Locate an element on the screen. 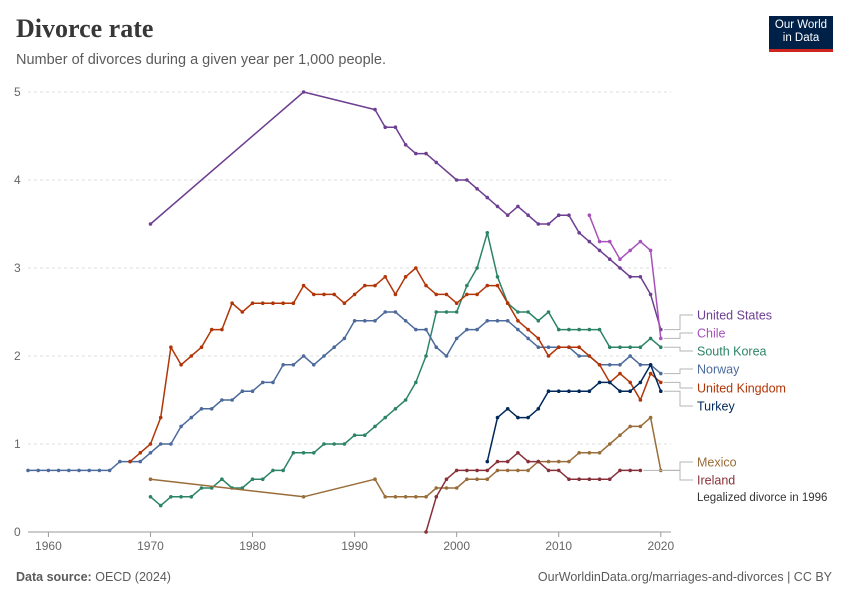  label-connector-ireland is located at coordinates (668, 475).